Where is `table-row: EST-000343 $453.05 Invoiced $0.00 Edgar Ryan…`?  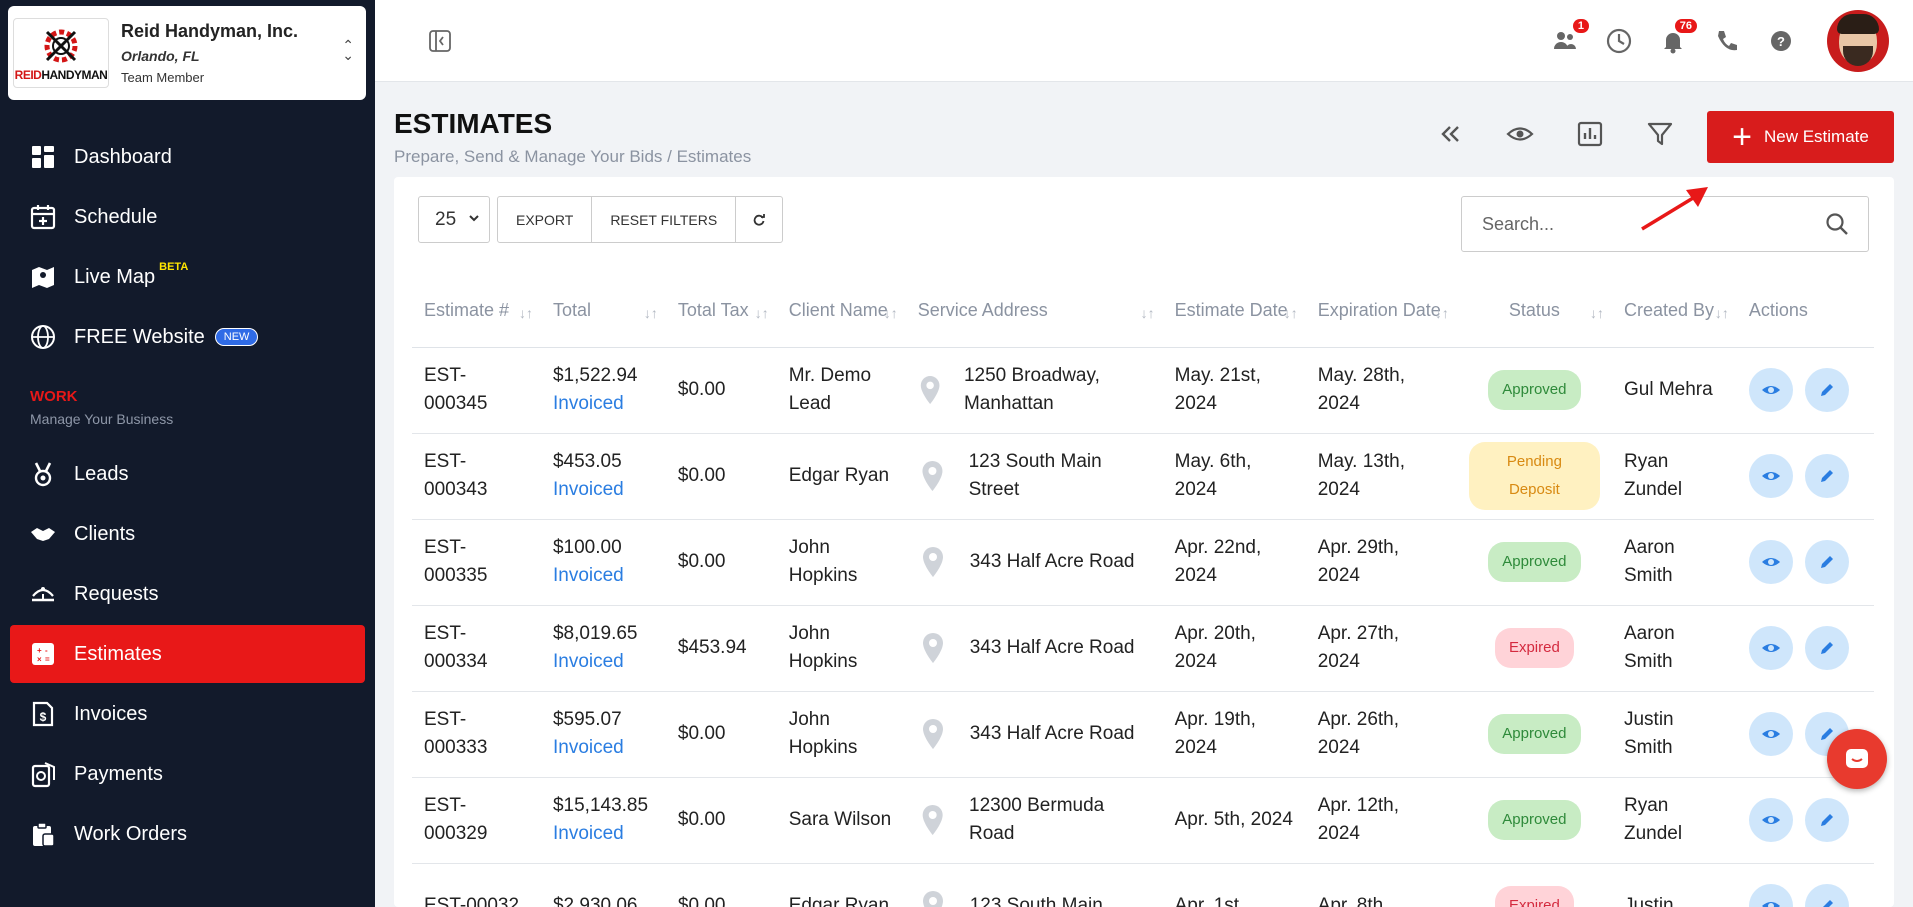
table-row: EST-000343 $453.05 Invoiced $0.00 Edgar Ryan… is located at coordinates (1143, 476).